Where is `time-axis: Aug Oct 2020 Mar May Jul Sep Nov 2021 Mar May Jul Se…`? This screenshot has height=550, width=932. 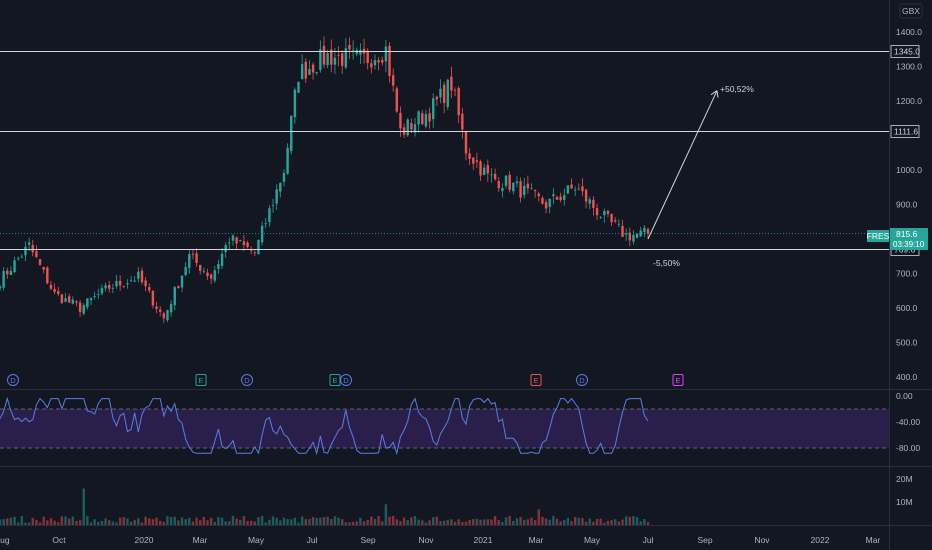 time-axis: Aug Oct 2020 Mar May Jul Sep Nov 2021 Mar May Jul Se… is located at coordinates (440, 540).